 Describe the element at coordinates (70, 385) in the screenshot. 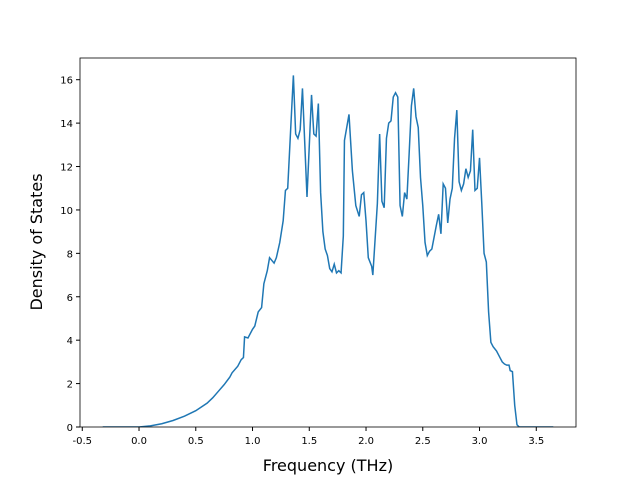

I see `y-tick-label: 2` at that location.